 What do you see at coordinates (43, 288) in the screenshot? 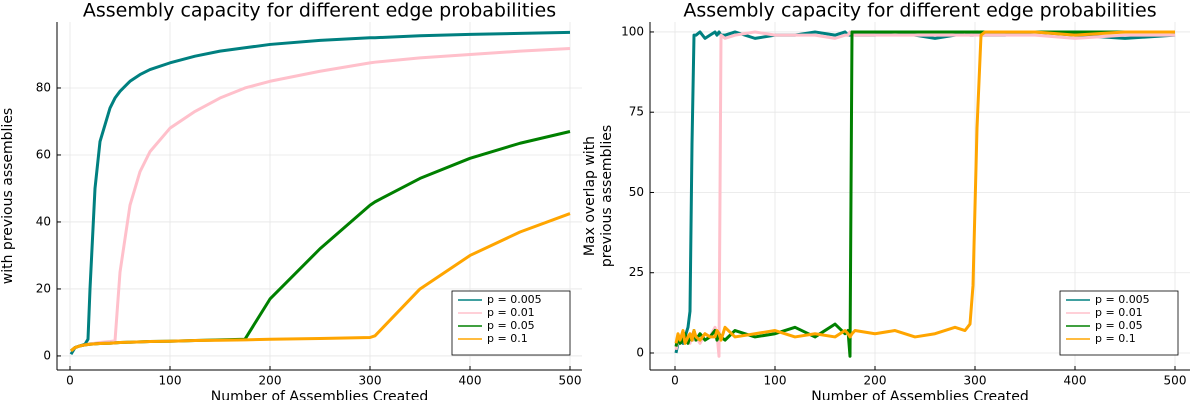
I see `y-tick-label: 20` at bounding box center [43, 288].